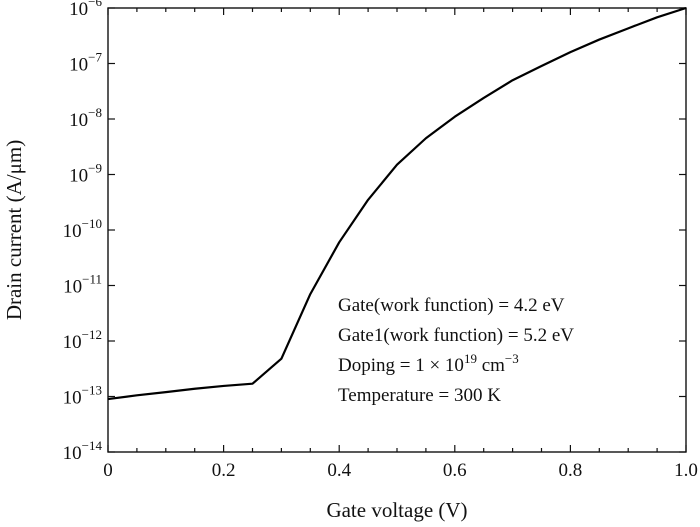 This screenshot has width=700, height=527. What do you see at coordinates (85, 10) in the screenshot?
I see `y-tick-label: 10⁻⁶` at bounding box center [85, 10].